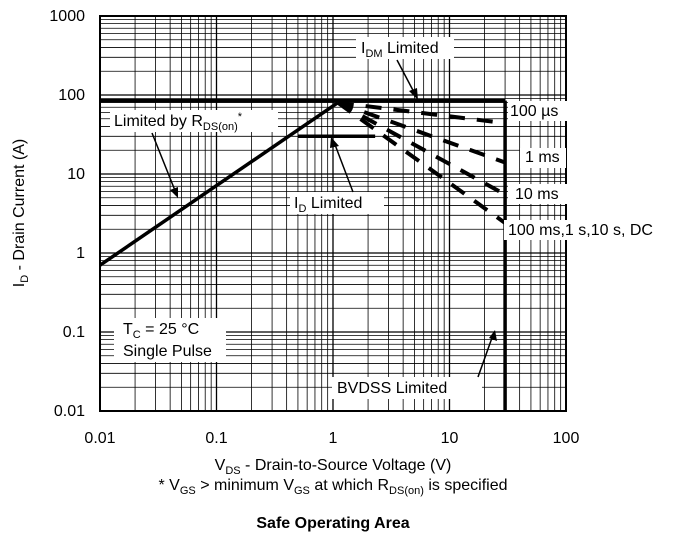 This screenshot has height=537, width=678. What do you see at coordinates (485, 356) in the screenshot?
I see `arrow-bvdss` at bounding box center [485, 356].